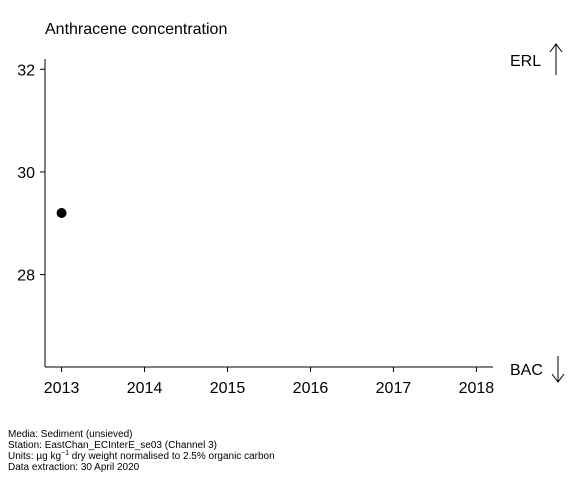  What do you see at coordinates (74, 467) in the screenshot?
I see `footer-extraction: Data extraction: 30 April 2020` at bounding box center [74, 467].